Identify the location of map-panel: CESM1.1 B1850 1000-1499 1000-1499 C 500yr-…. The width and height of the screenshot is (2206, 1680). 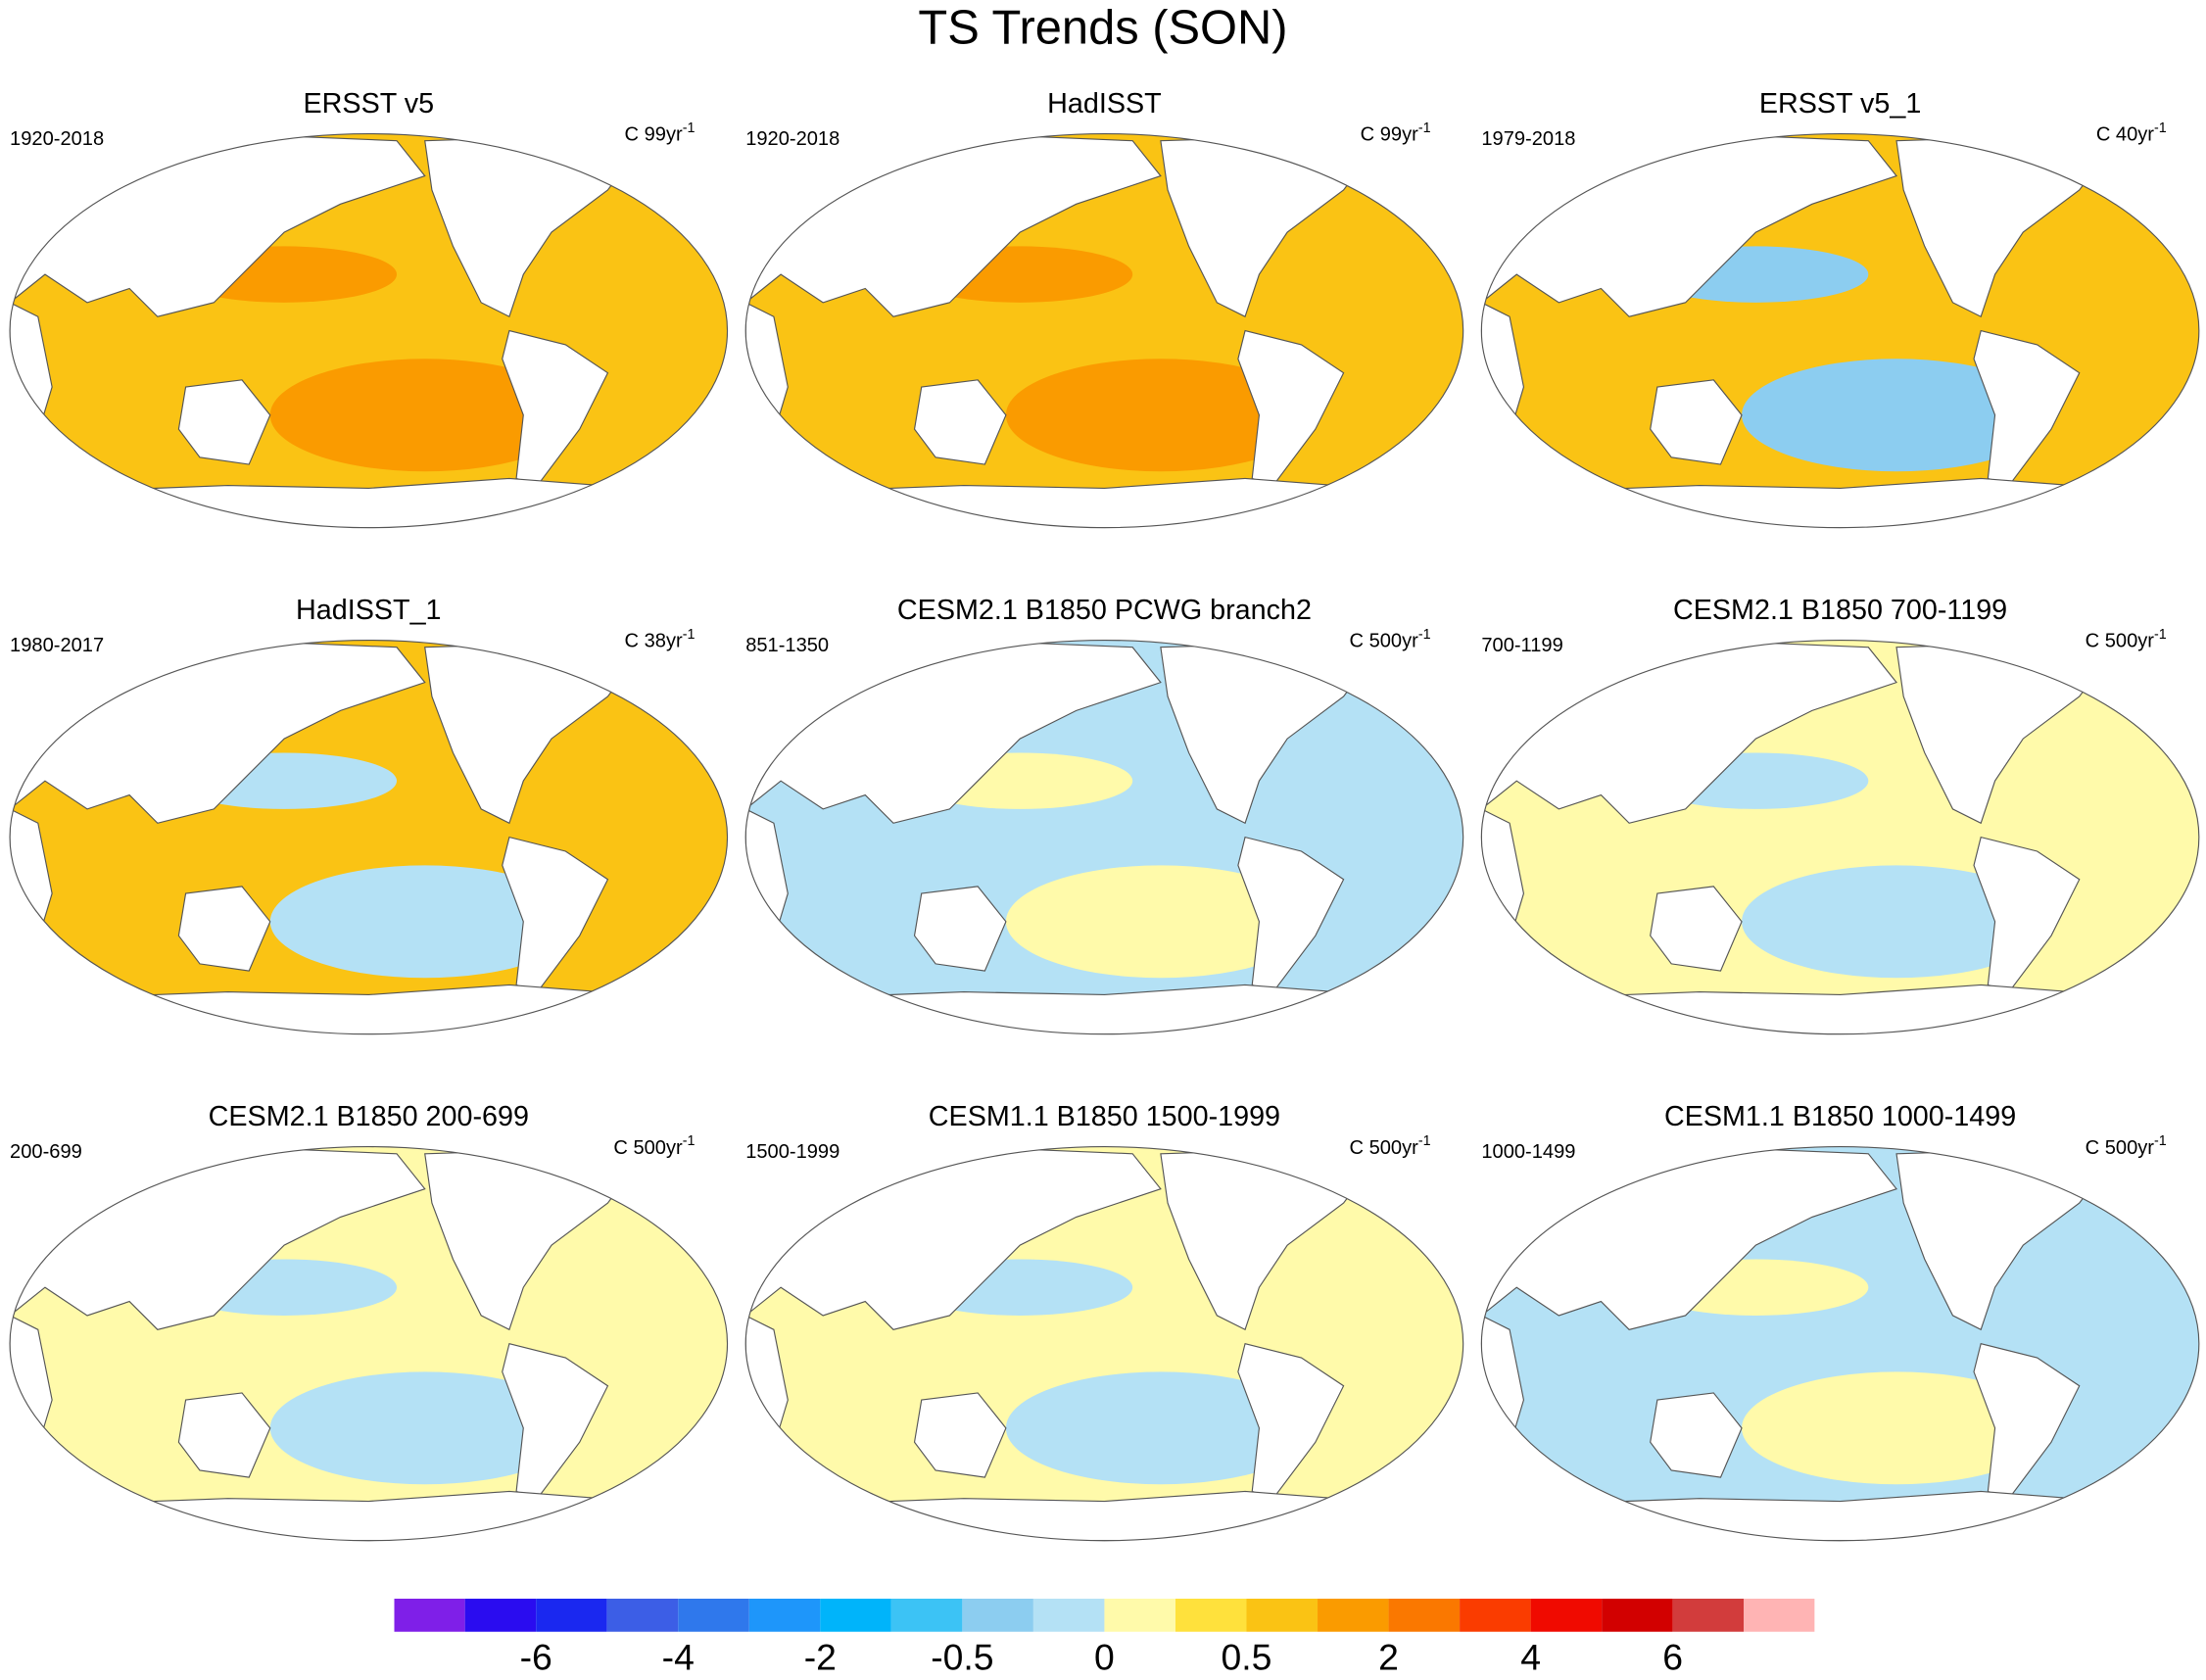
(1840, 1321).